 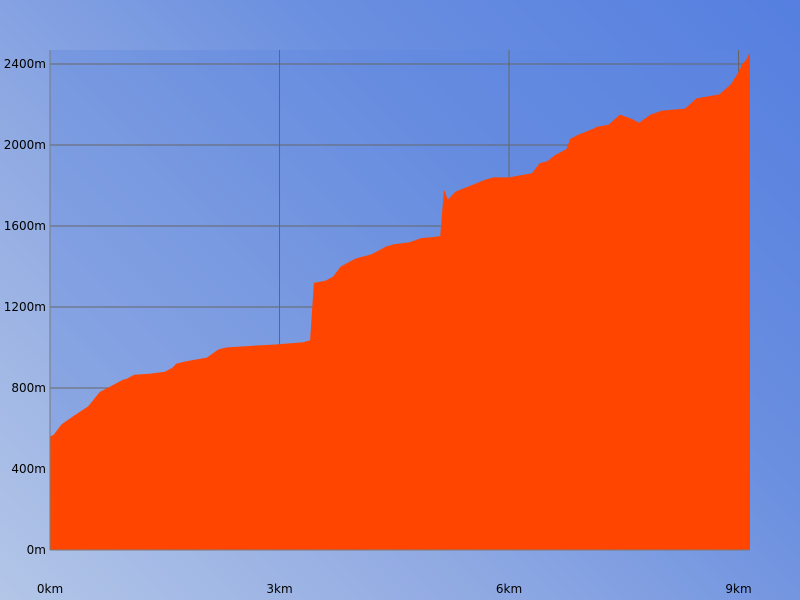 What do you see at coordinates (28, 388) in the screenshot?
I see `y-tick-label: 800m` at bounding box center [28, 388].